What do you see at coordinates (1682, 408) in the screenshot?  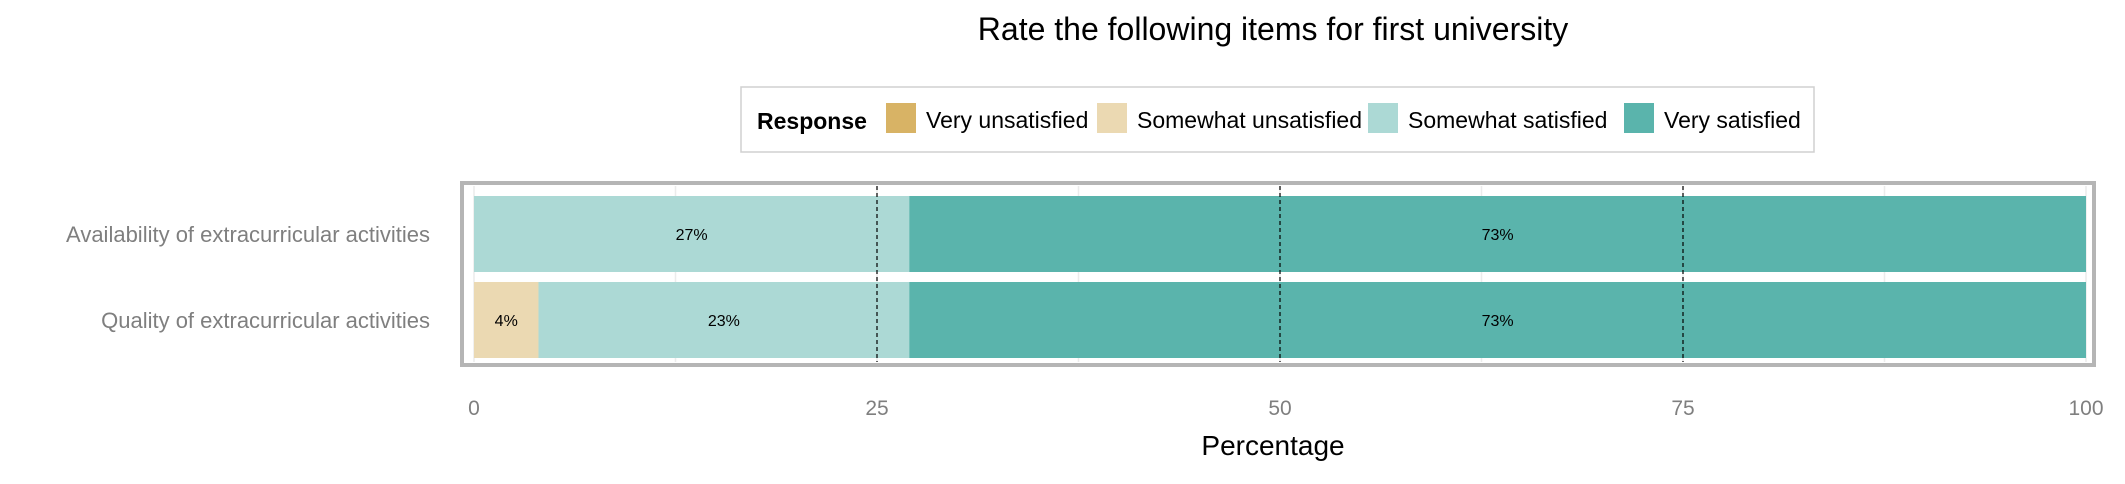 I see `x-tick-label: 75` at bounding box center [1682, 408].